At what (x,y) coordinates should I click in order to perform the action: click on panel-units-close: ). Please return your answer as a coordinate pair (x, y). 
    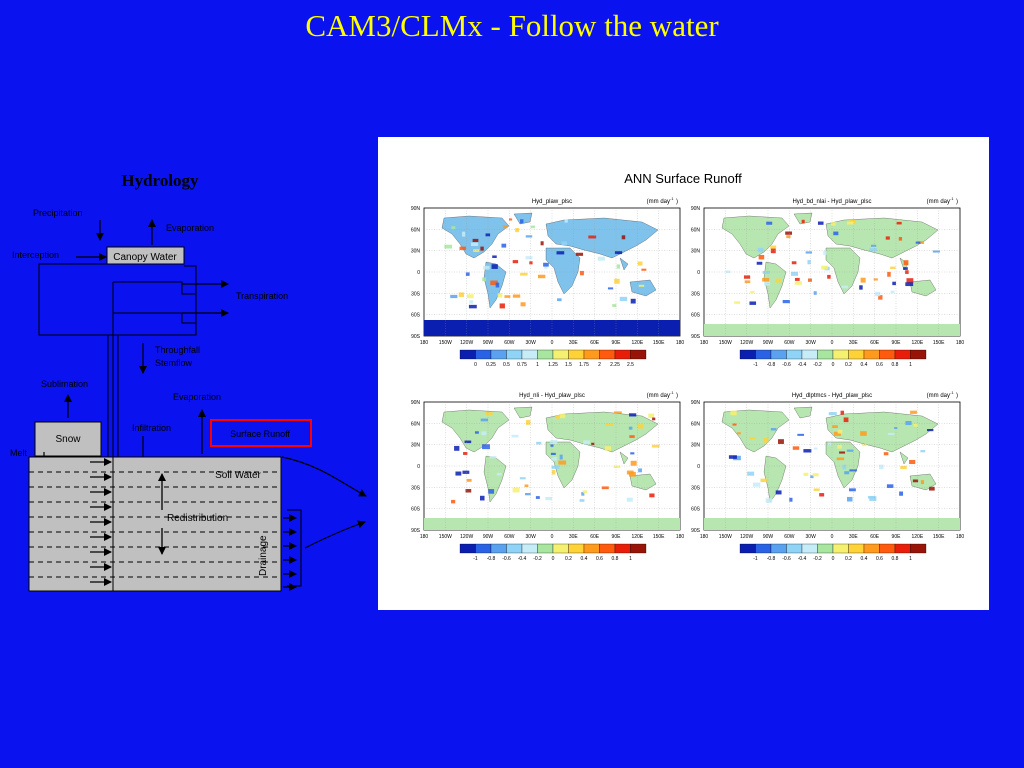
    Looking at the image, I should click on (957, 202).